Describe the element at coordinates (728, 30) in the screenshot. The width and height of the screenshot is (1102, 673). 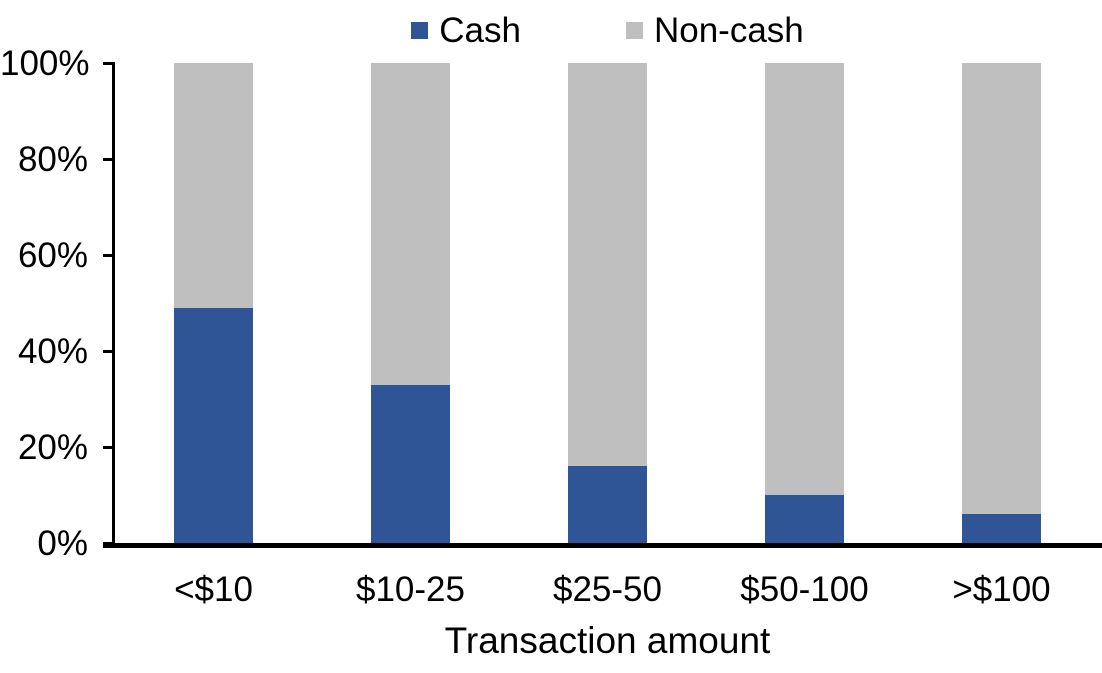
I see `noncash-legend-label: Non-cash` at that location.